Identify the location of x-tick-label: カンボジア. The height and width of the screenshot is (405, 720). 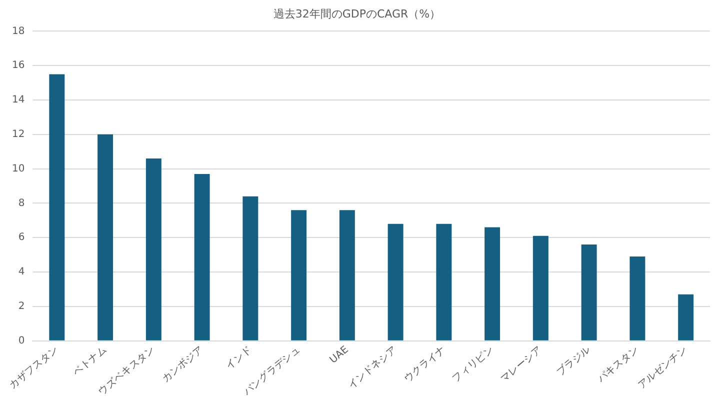
(183, 364).